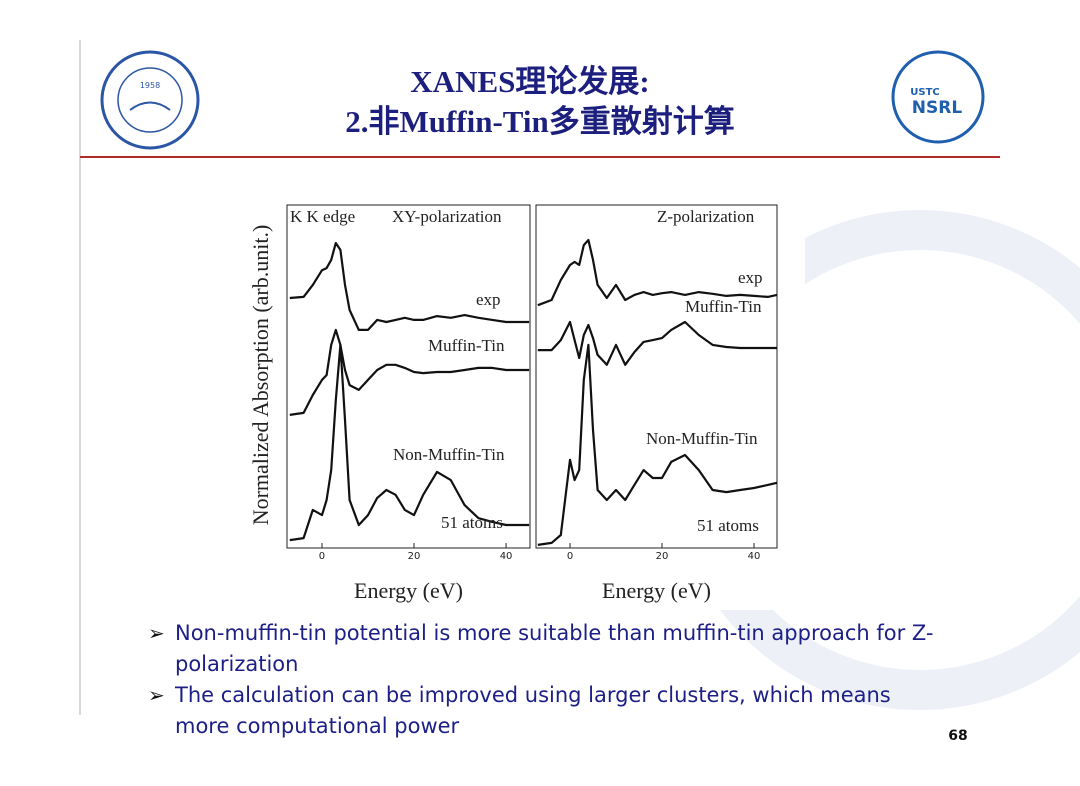 The width and height of the screenshot is (1080, 786). What do you see at coordinates (150, 106) in the screenshot?
I see `logo-book` at bounding box center [150, 106].